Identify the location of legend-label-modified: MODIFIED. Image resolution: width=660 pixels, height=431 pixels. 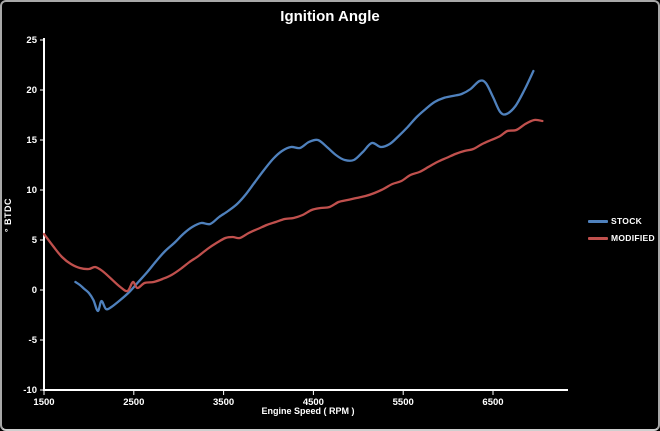
(633, 238).